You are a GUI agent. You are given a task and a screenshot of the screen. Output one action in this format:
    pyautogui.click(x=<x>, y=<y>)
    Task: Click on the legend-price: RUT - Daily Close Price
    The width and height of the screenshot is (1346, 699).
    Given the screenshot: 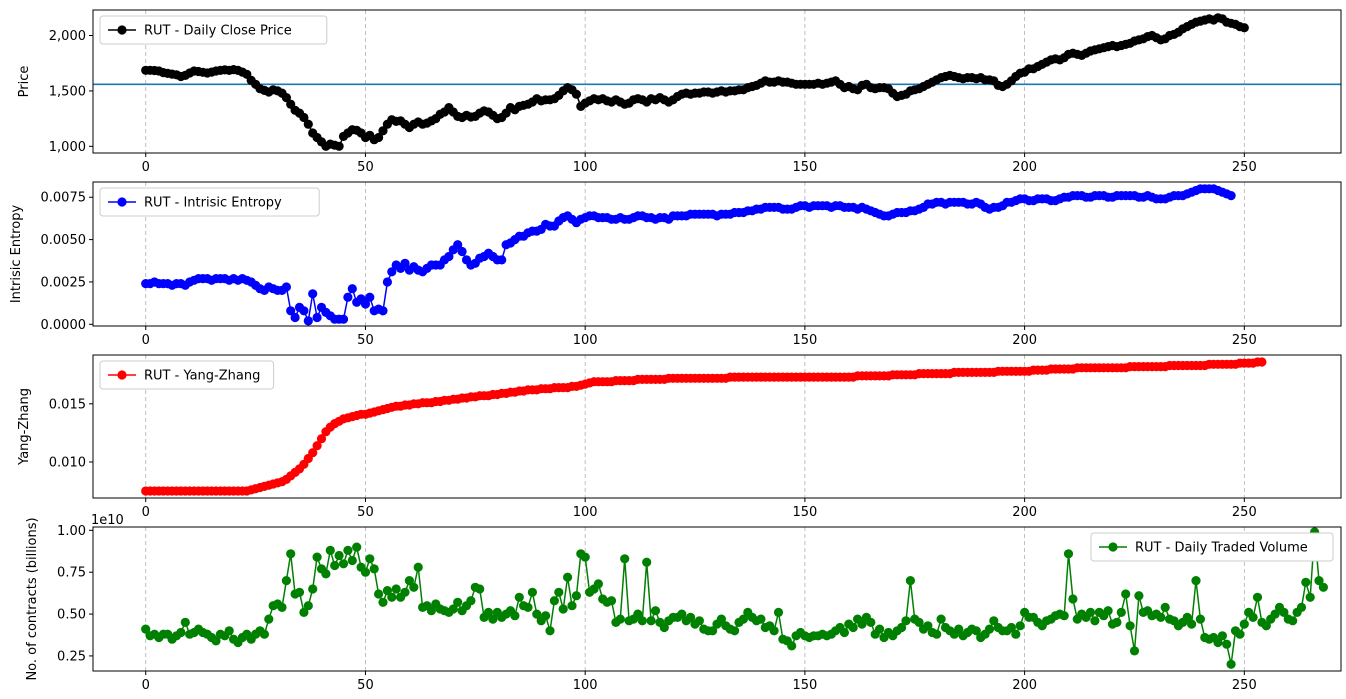 What is the action you would take?
    pyautogui.click(x=213, y=30)
    